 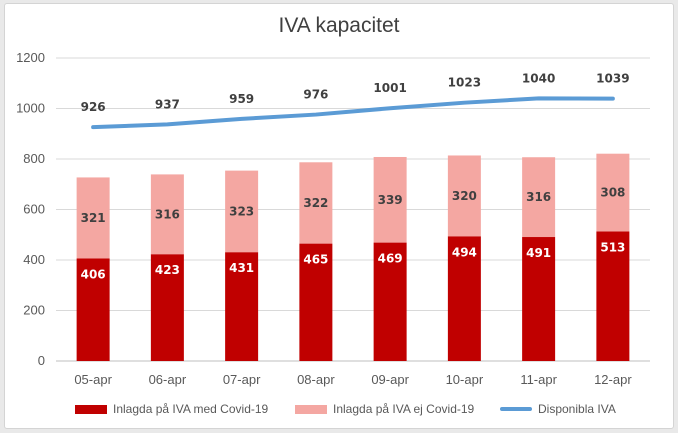 I want to click on data-label-available: 1040, so click(x=538, y=78).